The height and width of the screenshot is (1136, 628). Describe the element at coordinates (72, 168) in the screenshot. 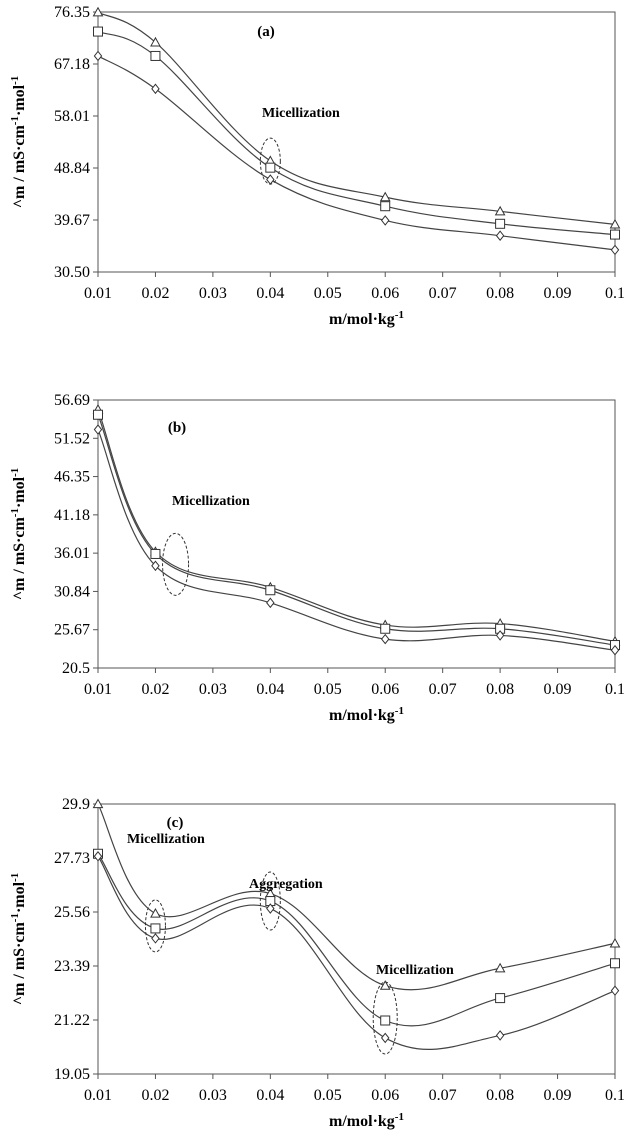

I see `y-tick-label: 48.84` at that location.